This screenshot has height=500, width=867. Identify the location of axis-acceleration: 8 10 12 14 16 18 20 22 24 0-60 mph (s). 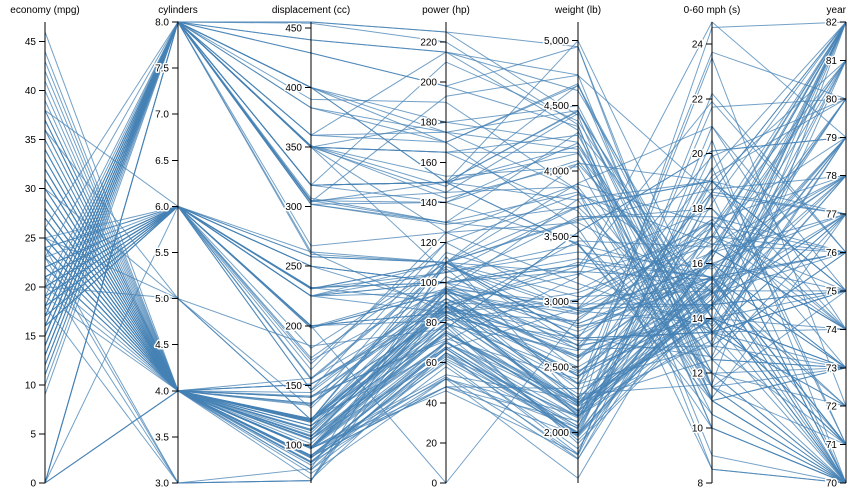
(712, 248).